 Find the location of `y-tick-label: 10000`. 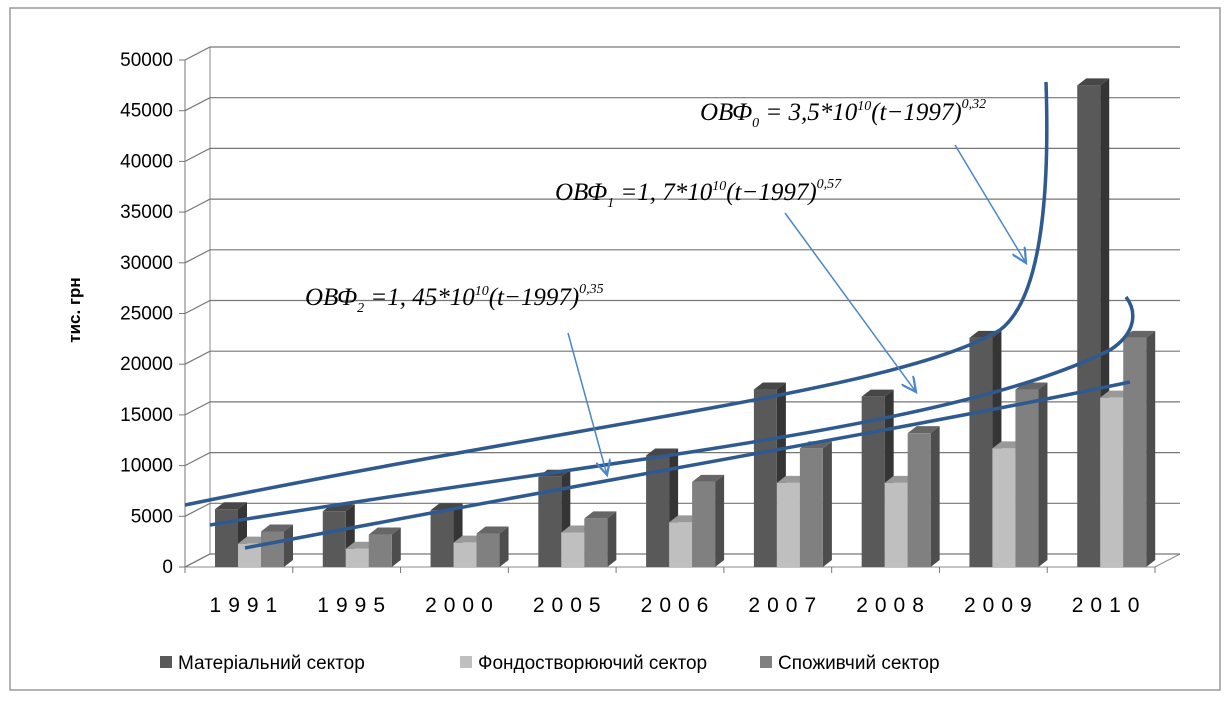

y-tick-label: 10000 is located at coordinates (146, 466).